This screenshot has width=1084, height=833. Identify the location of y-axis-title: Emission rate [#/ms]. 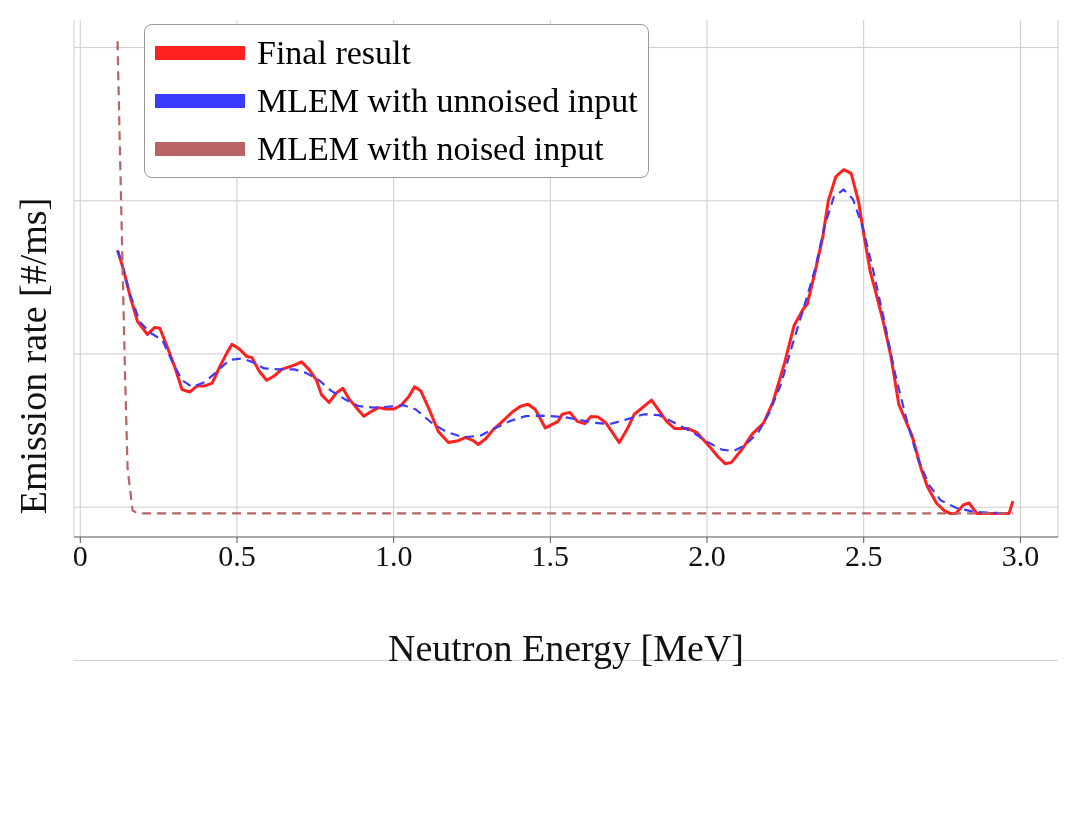
(33, 355).